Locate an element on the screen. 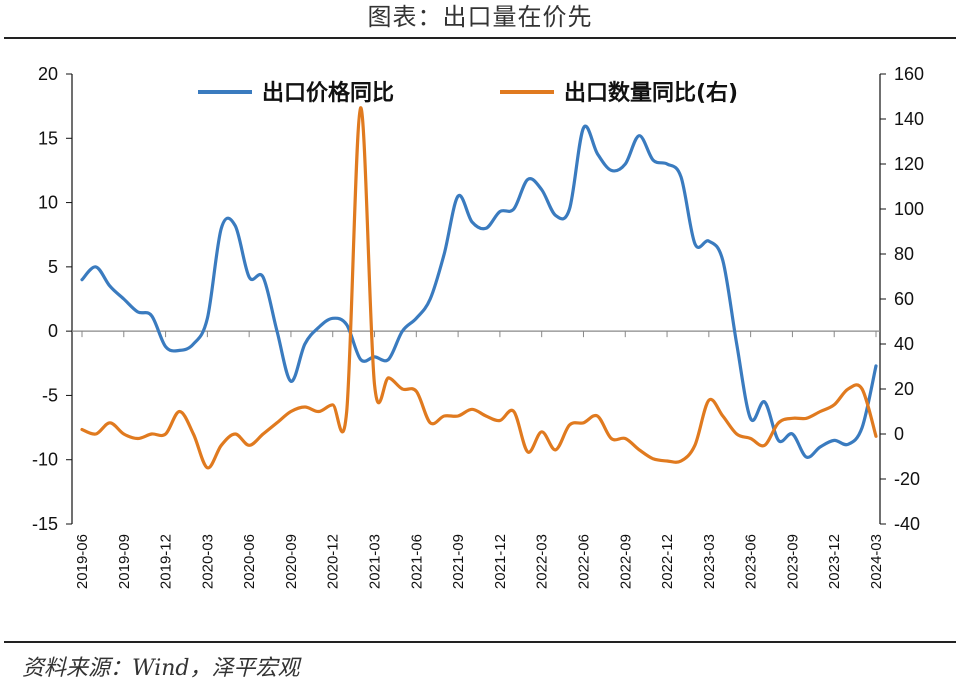 The image size is (960, 683). source-note: 资料来源：Wind，泽平宏观 is located at coordinates (161, 668).